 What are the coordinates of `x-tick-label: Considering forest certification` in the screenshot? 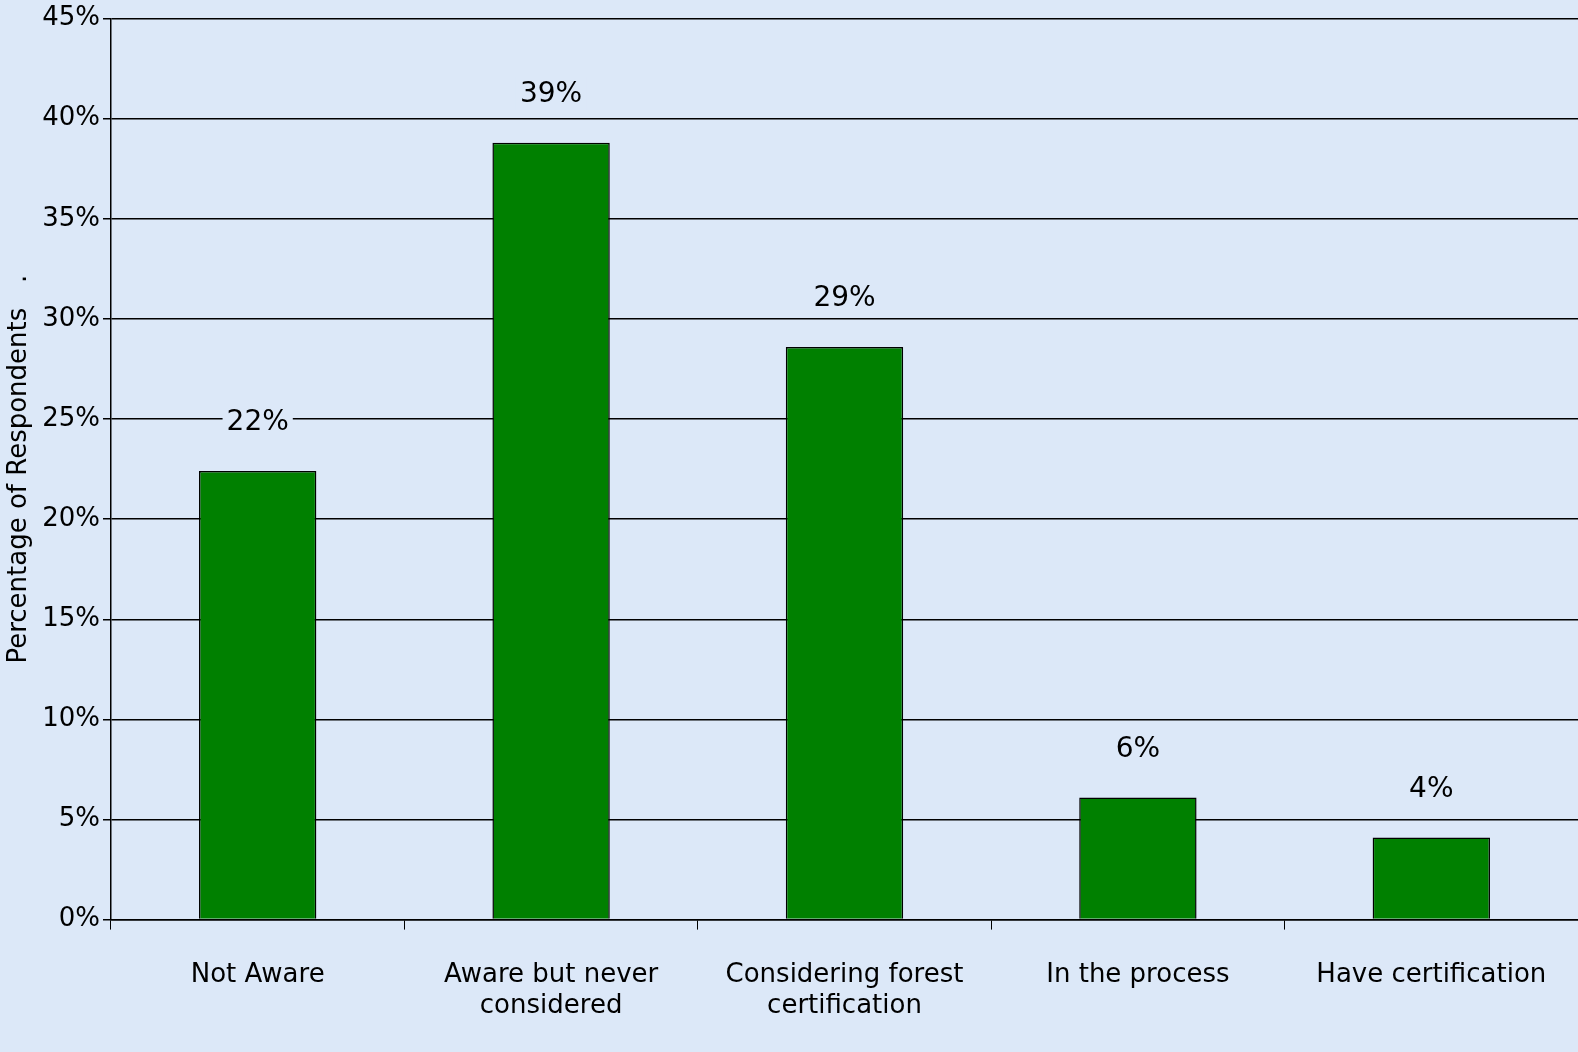 It's located at (844, 988).